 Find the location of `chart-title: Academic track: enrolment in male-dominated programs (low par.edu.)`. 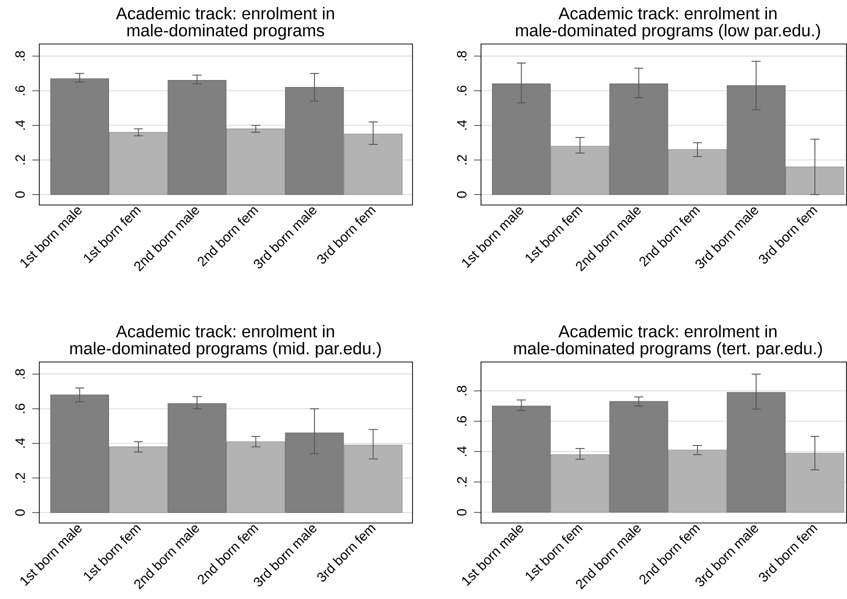

chart-title: Academic track: enrolment in male-dominated programs (low par.edu.) is located at coordinates (668, 23).